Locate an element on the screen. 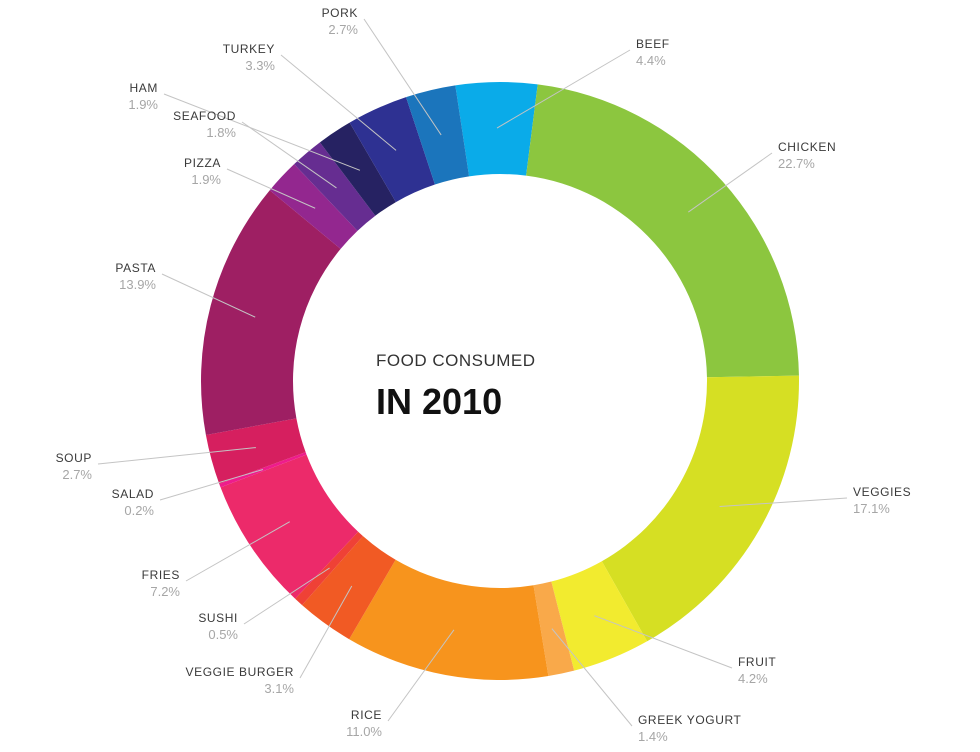  slice-value-label: 7.2% is located at coordinates (165, 591).